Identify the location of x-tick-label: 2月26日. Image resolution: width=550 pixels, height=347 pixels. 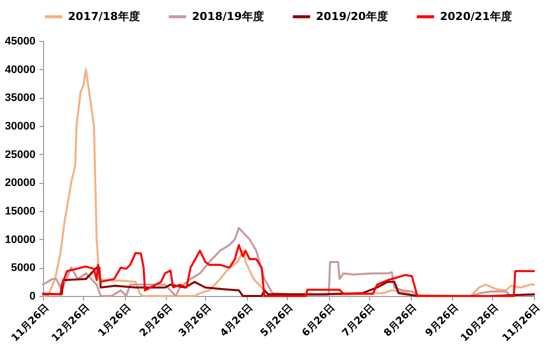
(156, 321).